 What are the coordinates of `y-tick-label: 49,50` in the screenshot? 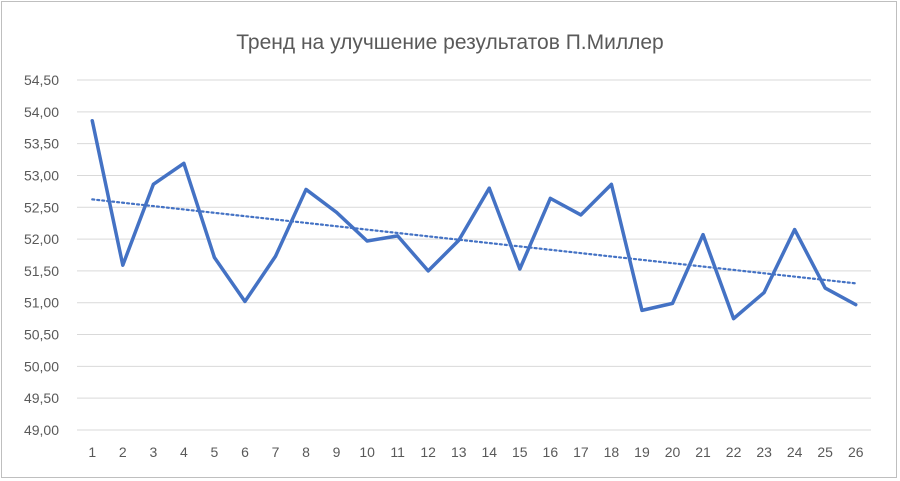 It's located at (41, 398).